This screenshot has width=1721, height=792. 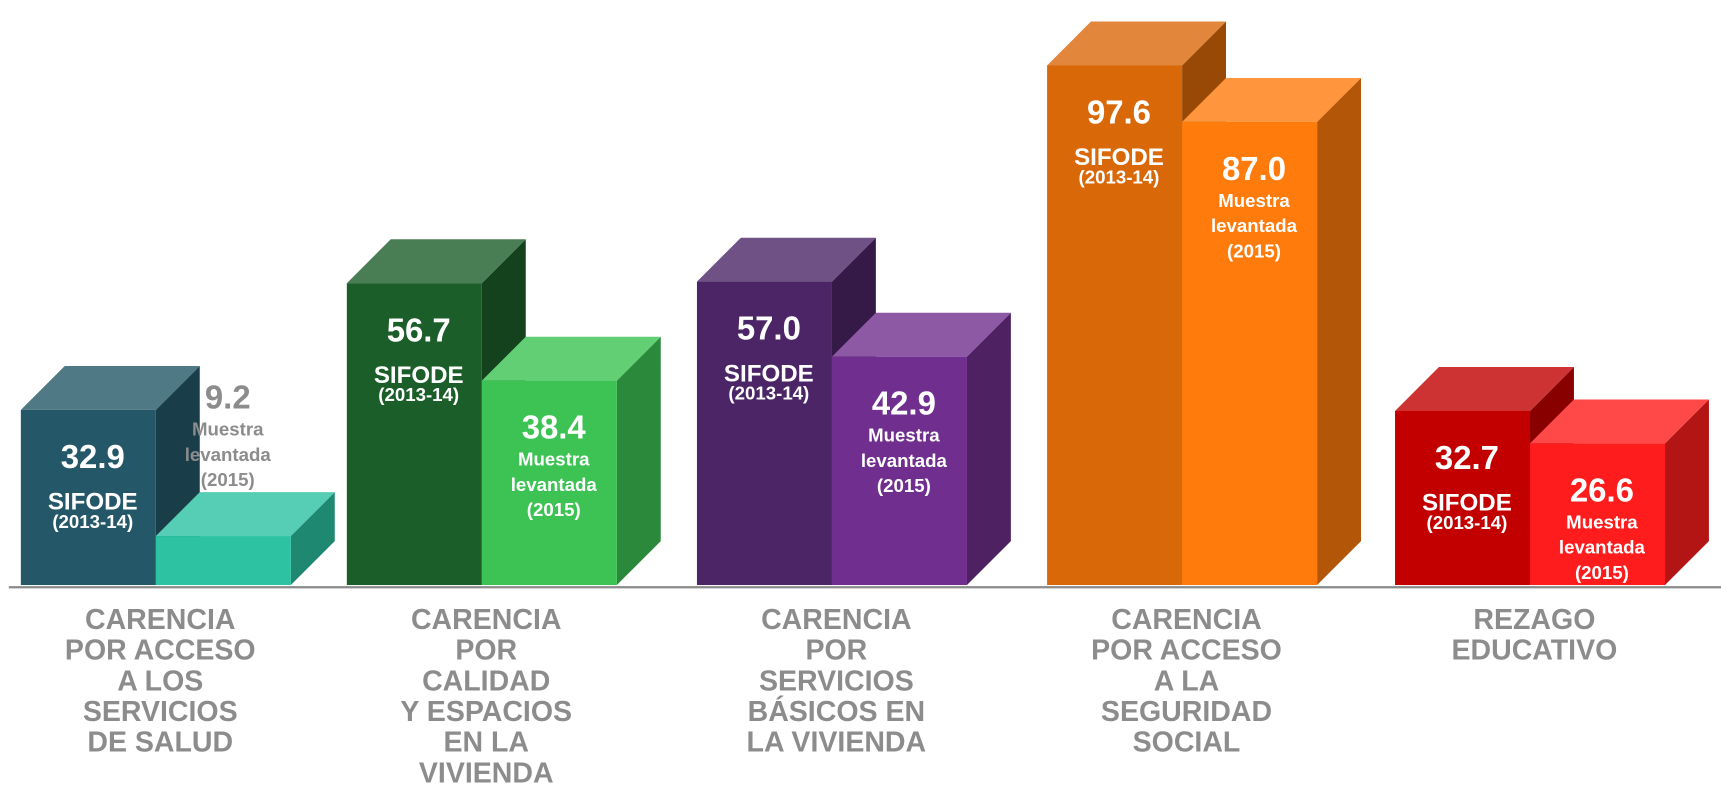 I want to click on category-label: BÁSICOS EN, so click(x=836, y=712).